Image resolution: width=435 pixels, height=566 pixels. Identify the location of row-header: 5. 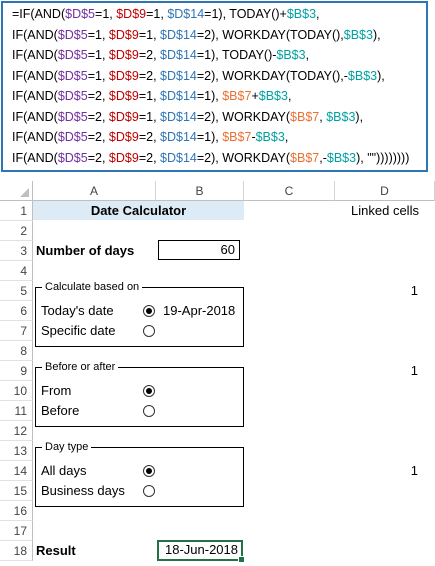
(16, 291).